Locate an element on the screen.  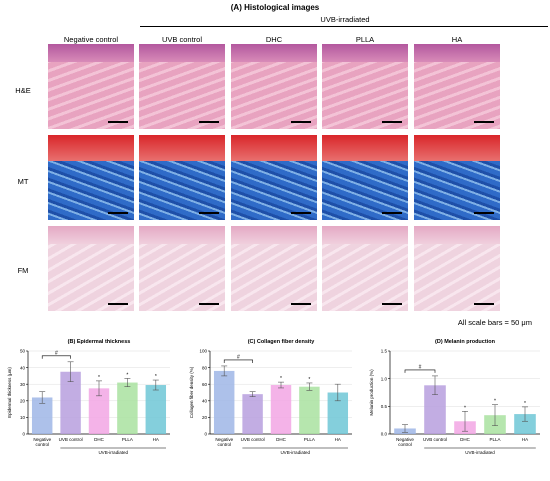
column-label-negative-control: Negative control is located at coordinates (91, 39).